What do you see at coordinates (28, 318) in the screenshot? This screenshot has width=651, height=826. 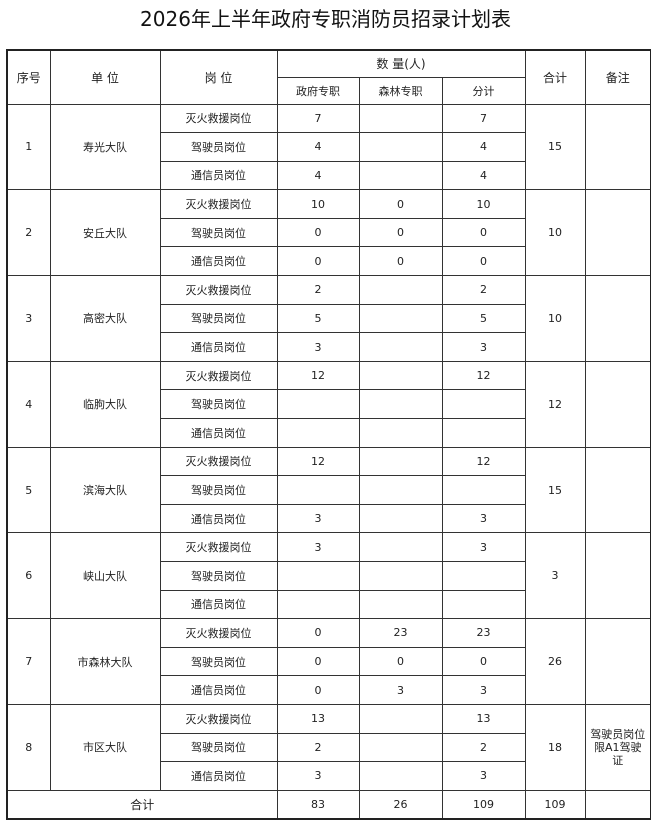 I see `index-cell: 3` at bounding box center [28, 318].